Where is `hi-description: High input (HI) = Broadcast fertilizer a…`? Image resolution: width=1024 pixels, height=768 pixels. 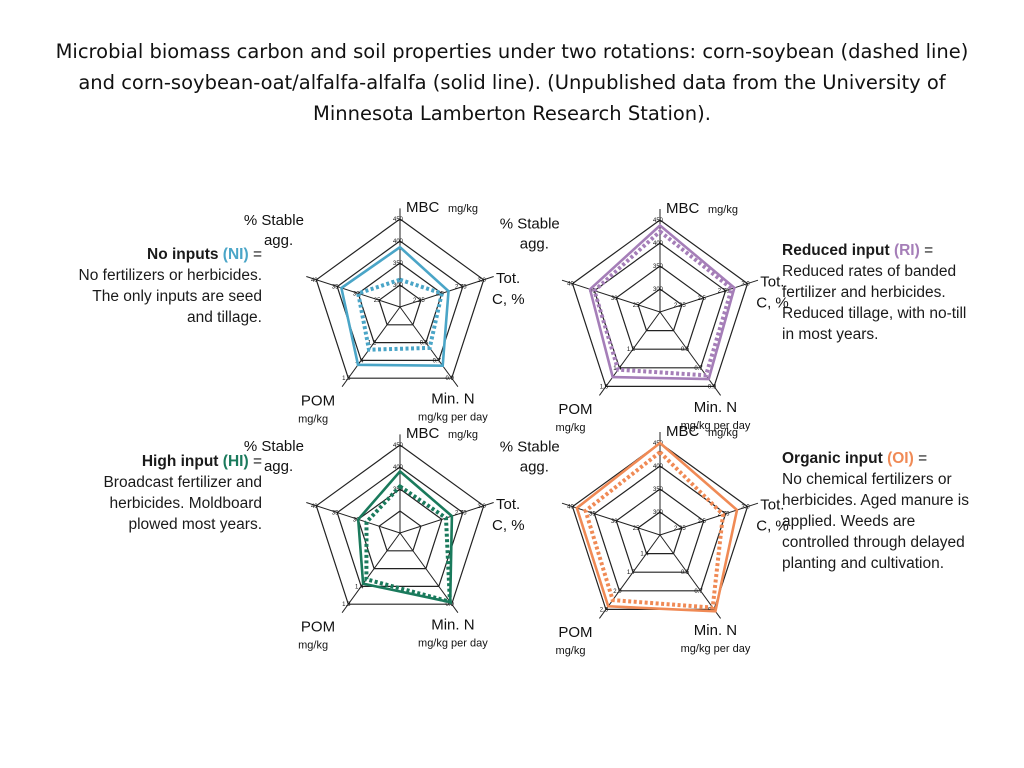
hi-description: High input (HI) = Broadcast fertilizer a… is located at coordinates (151, 493).